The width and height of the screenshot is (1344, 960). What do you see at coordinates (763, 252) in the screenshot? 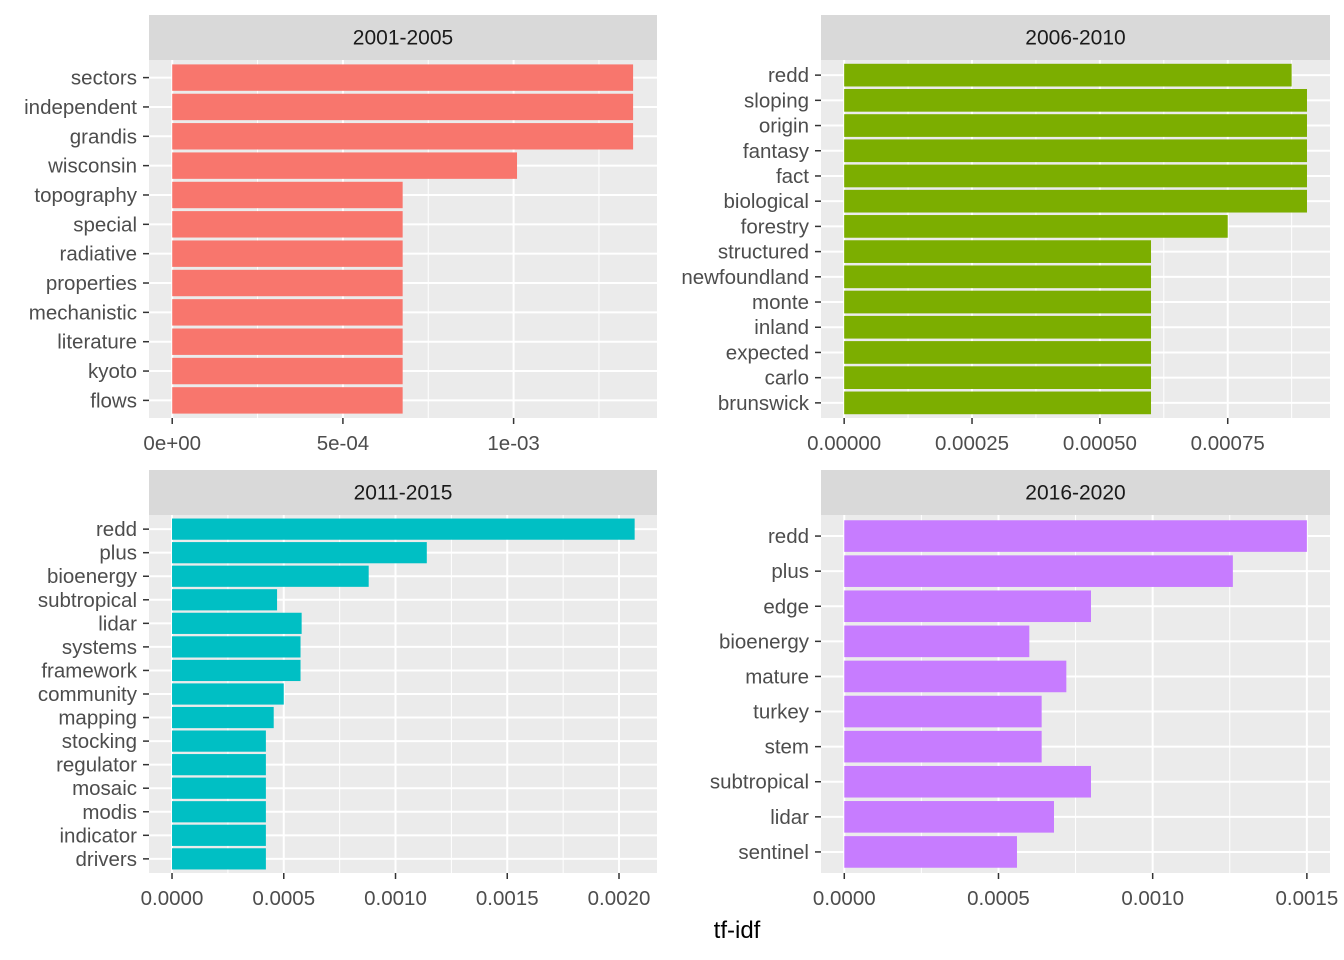
I see `category-label: structured` at bounding box center [763, 252].